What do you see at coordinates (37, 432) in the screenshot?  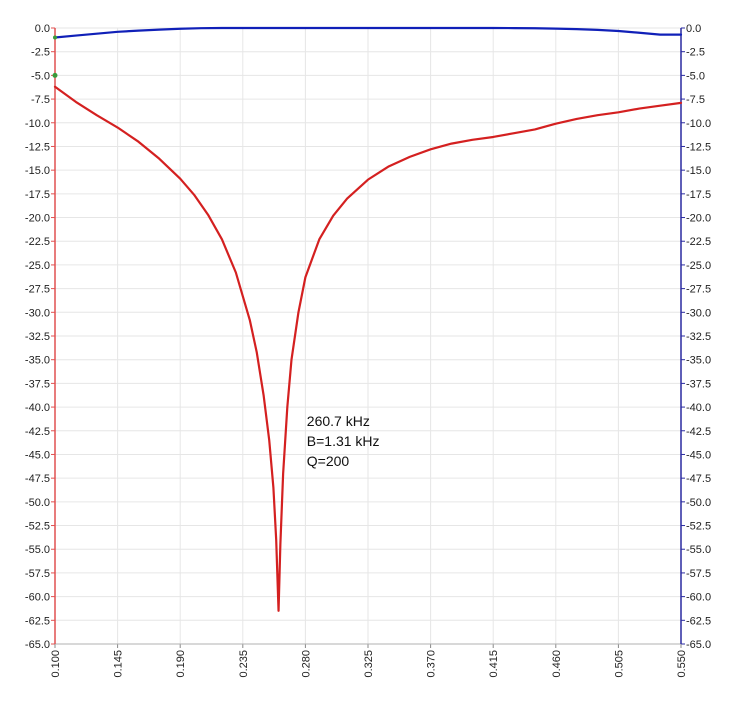 I see `y-tick-label-left: -42.5` at bounding box center [37, 432].